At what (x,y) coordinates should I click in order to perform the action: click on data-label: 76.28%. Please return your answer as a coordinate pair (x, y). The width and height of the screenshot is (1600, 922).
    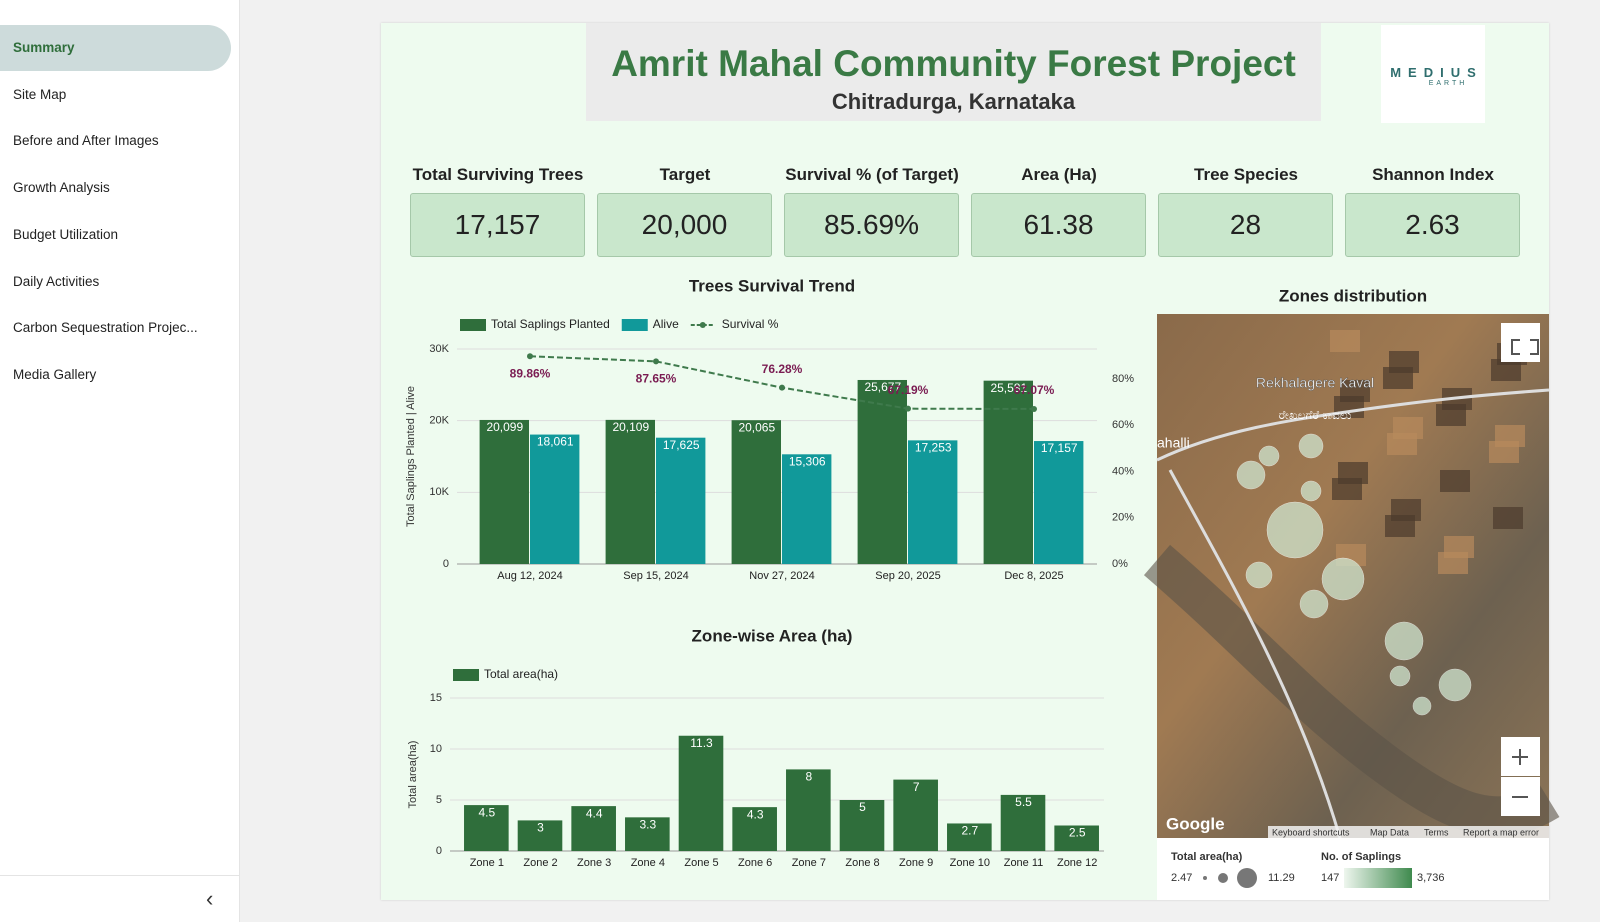
    Looking at the image, I should click on (782, 369).